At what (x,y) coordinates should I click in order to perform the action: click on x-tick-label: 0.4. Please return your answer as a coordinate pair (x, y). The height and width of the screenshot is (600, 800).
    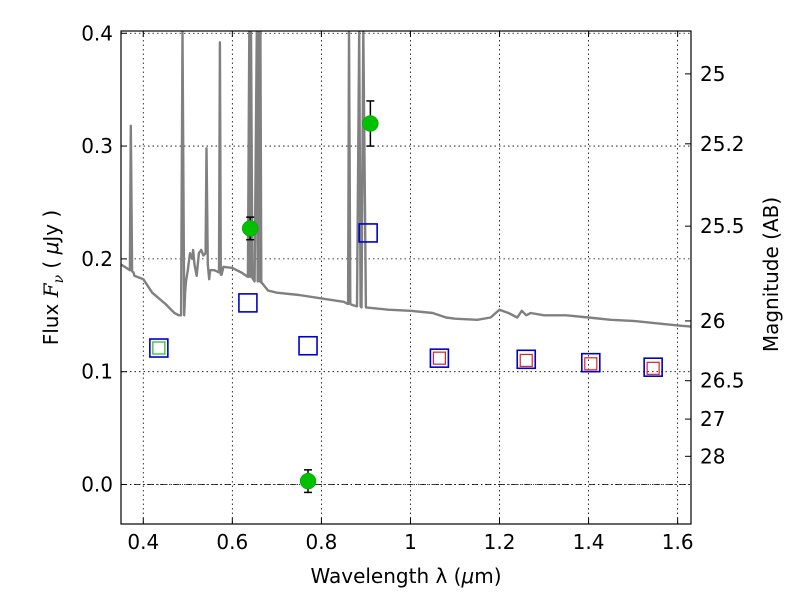
    Looking at the image, I should click on (143, 542).